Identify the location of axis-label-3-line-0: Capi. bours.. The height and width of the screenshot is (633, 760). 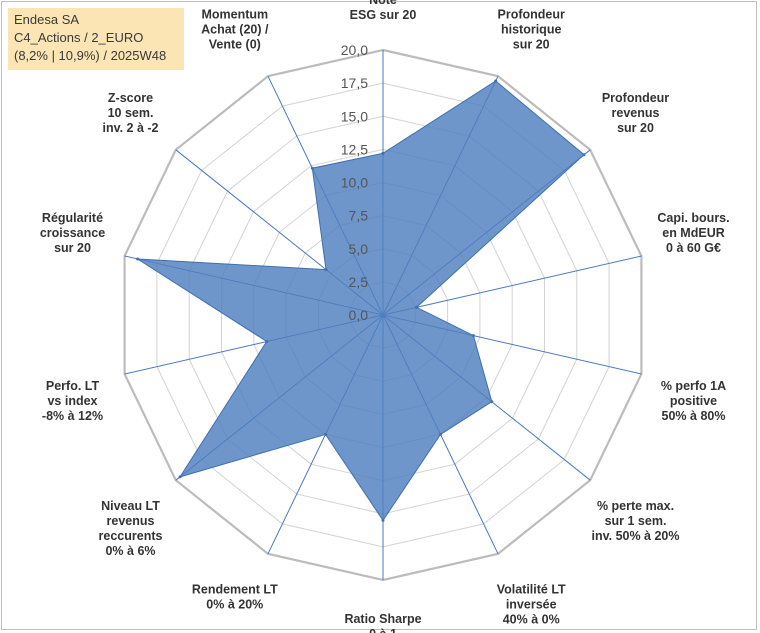
(693, 218).